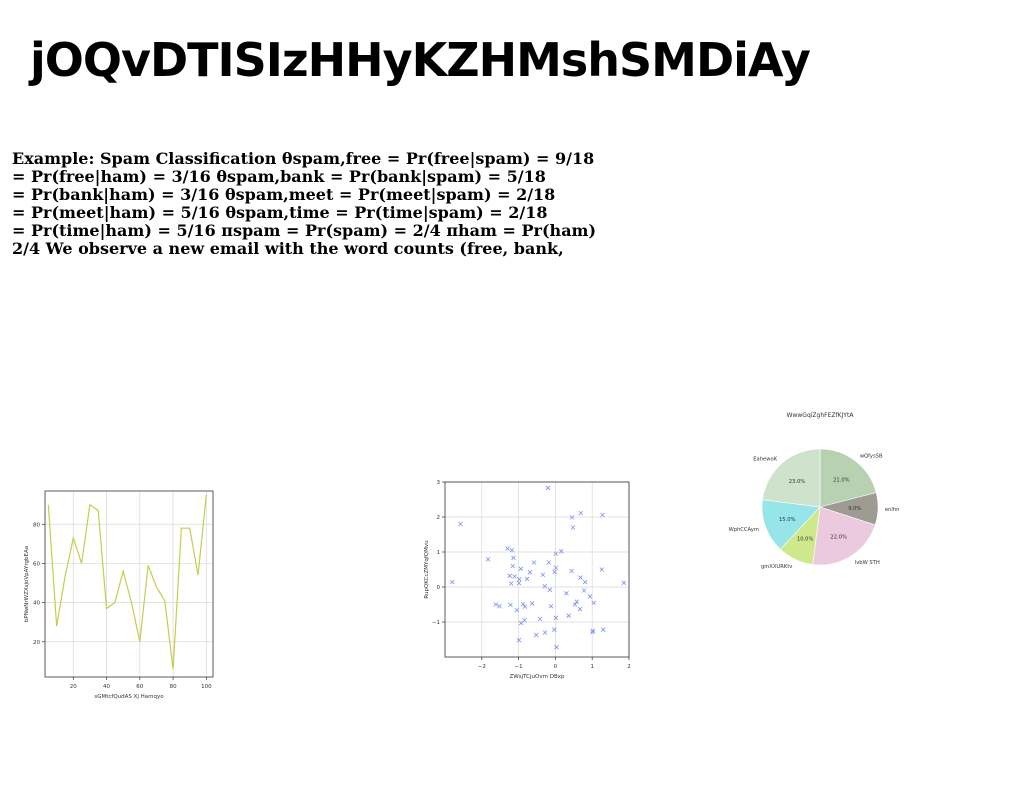  I want to click on scatter-x-tick-label: 1, so click(592, 667).